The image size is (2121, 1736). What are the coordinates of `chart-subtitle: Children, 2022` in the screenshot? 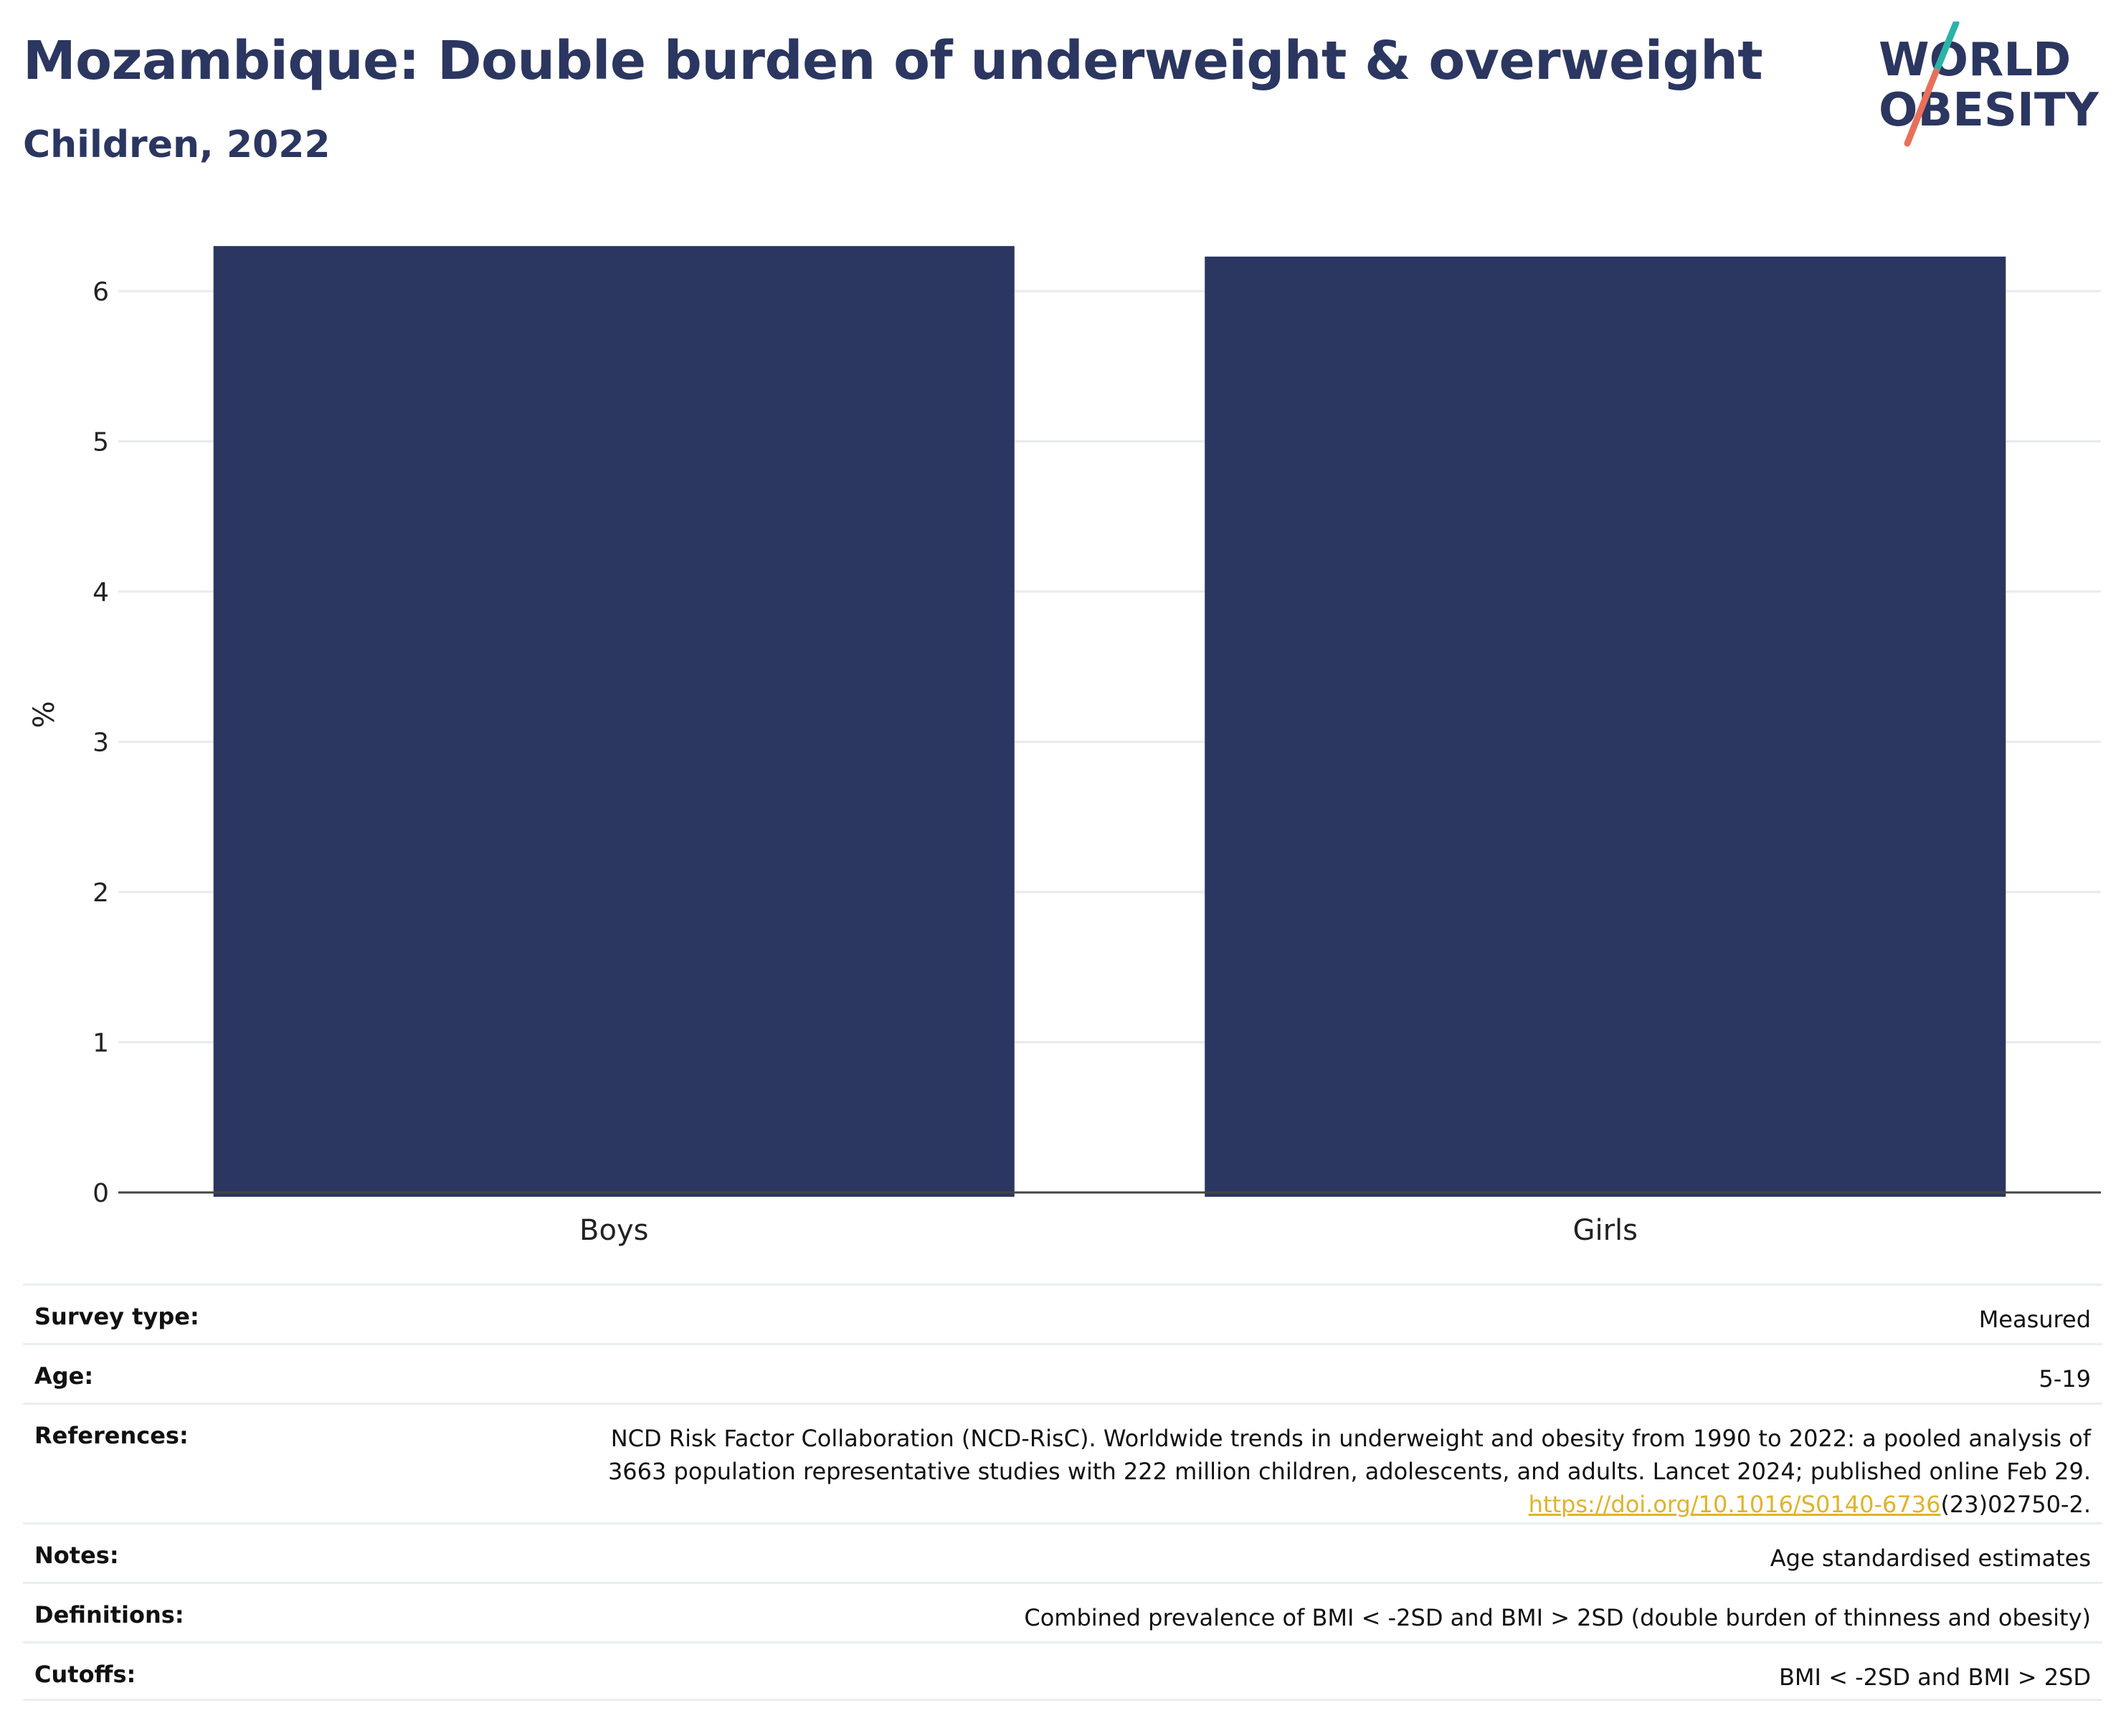 It's located at (177, 144).